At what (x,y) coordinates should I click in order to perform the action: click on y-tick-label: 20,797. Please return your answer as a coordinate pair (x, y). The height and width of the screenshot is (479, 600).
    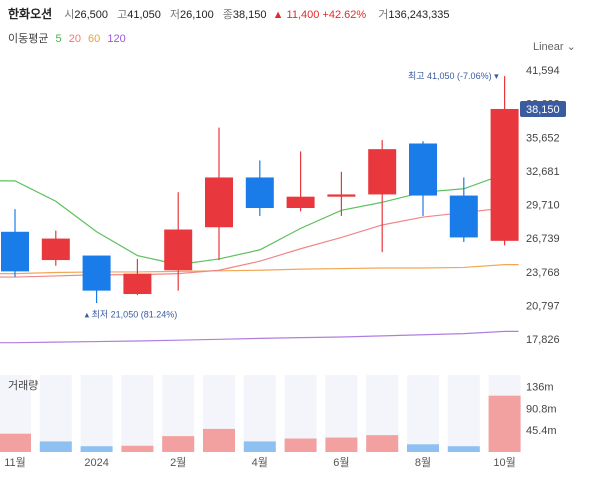
    Looking at the image, I should click on (543, 306).